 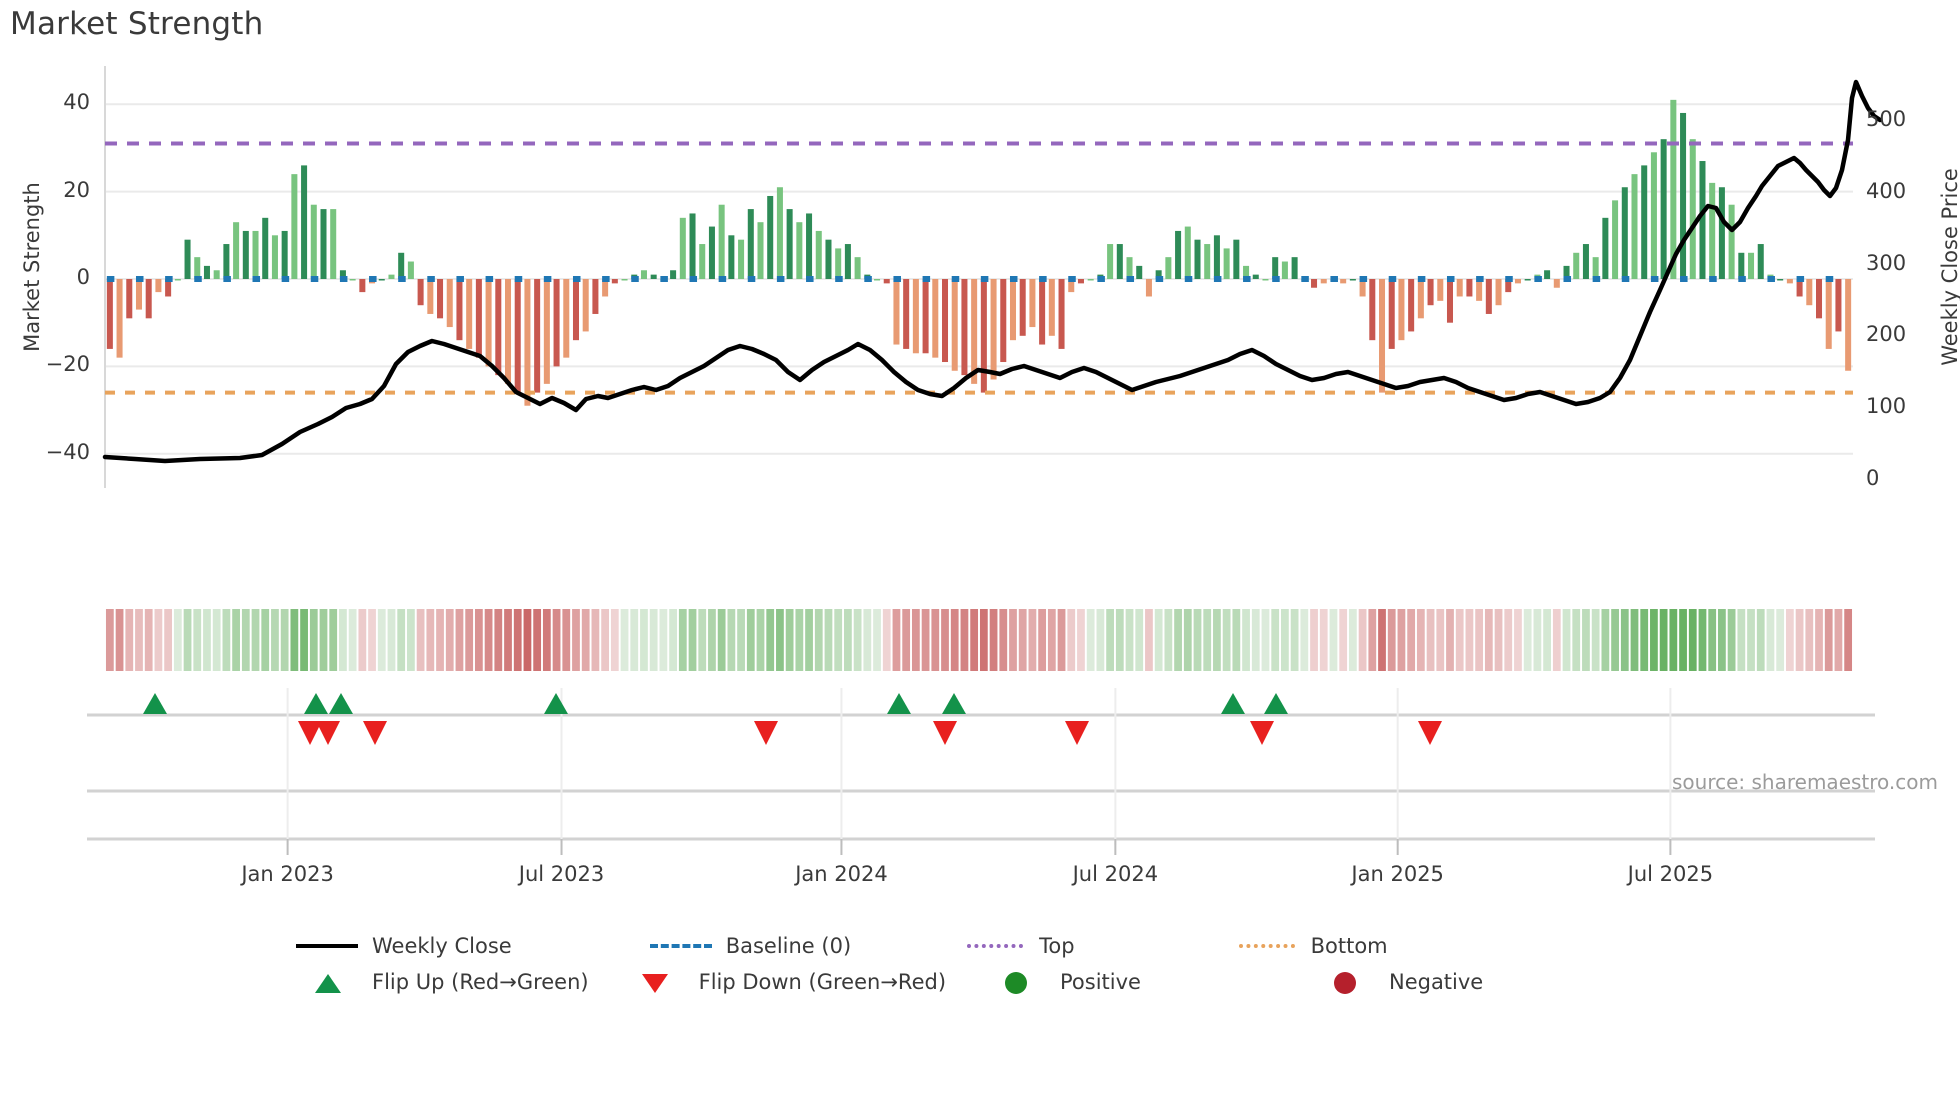 I want to click on triangle-down-icon, so click(x=654, y=982).